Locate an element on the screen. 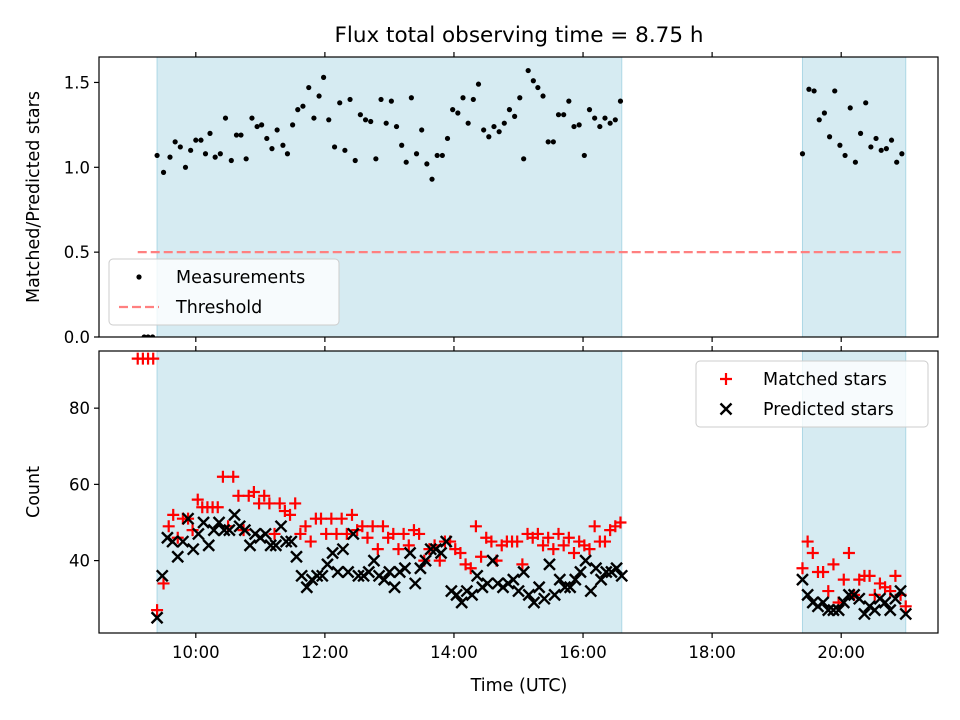  y-tick-label: 40 is located at coordinates (79, 561).